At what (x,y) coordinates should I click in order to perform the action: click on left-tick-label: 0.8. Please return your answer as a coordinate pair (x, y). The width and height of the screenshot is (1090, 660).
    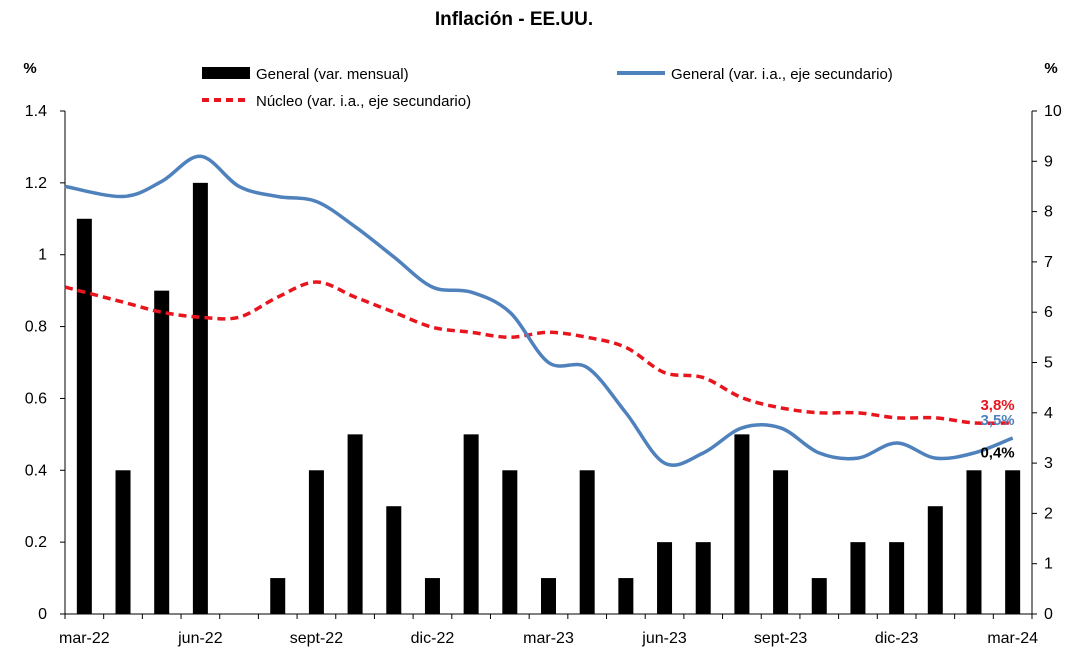
    Looking at the image, I should click on (36, 327).